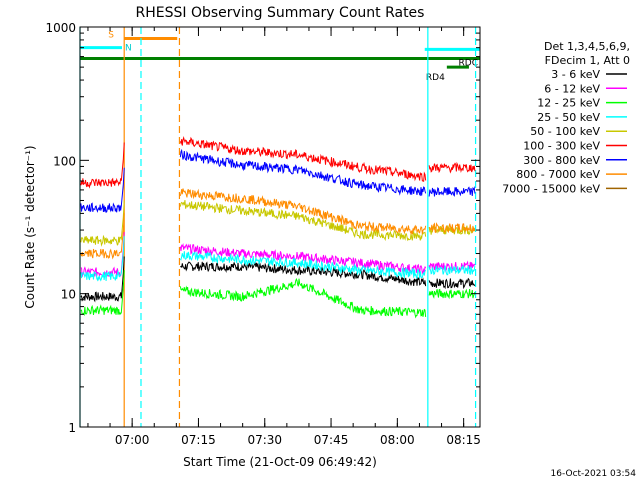  I want to click on y-tick-label: 100, so click(64, 161).